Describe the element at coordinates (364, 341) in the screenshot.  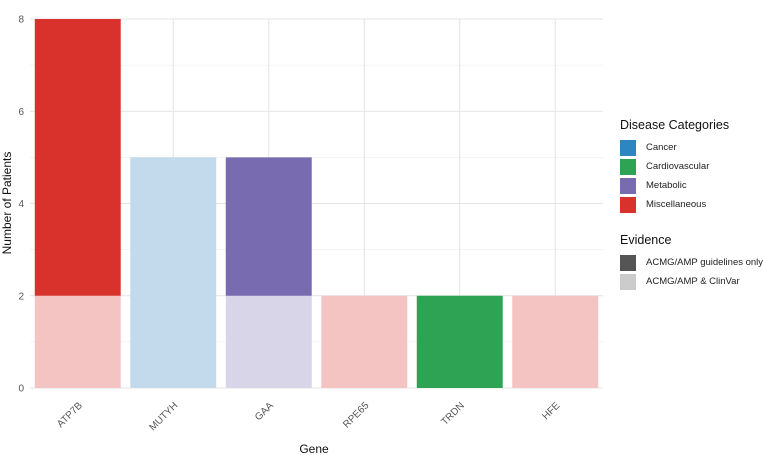
I see `bar-rpe65-acmg-clinvar` at that location.